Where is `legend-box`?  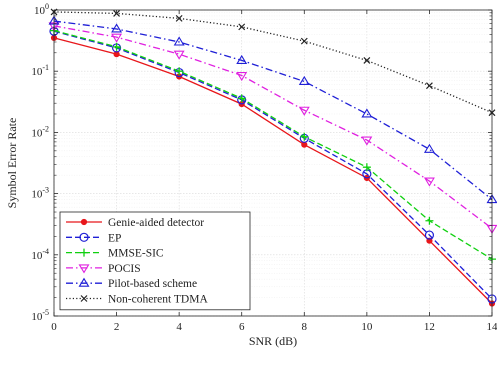
legend-box is located at coordinates (155, 261).